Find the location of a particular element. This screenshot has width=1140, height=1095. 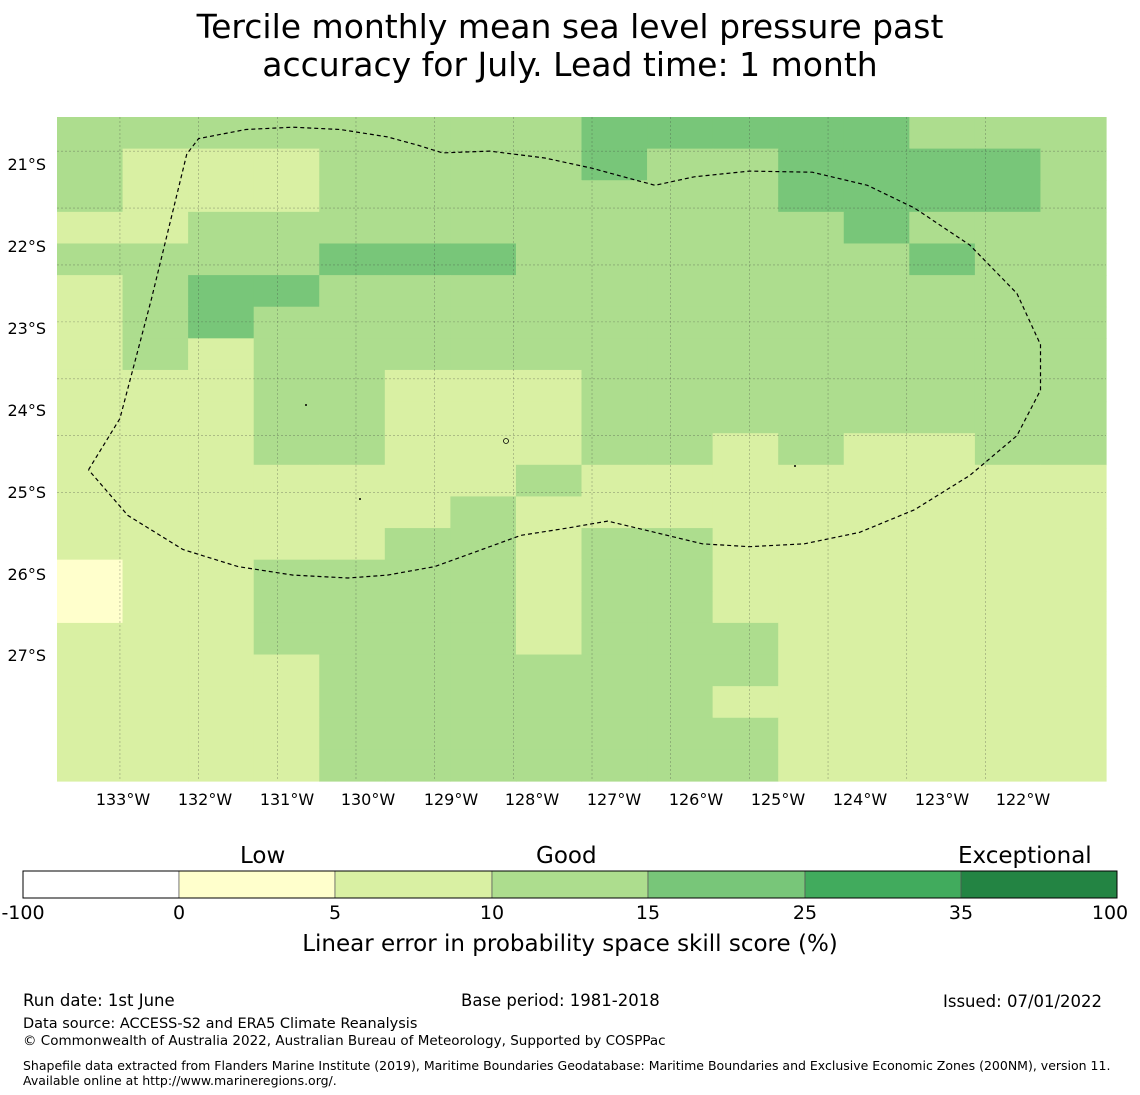

colorbar-tick: 25 is located at coordinates (805, 913).